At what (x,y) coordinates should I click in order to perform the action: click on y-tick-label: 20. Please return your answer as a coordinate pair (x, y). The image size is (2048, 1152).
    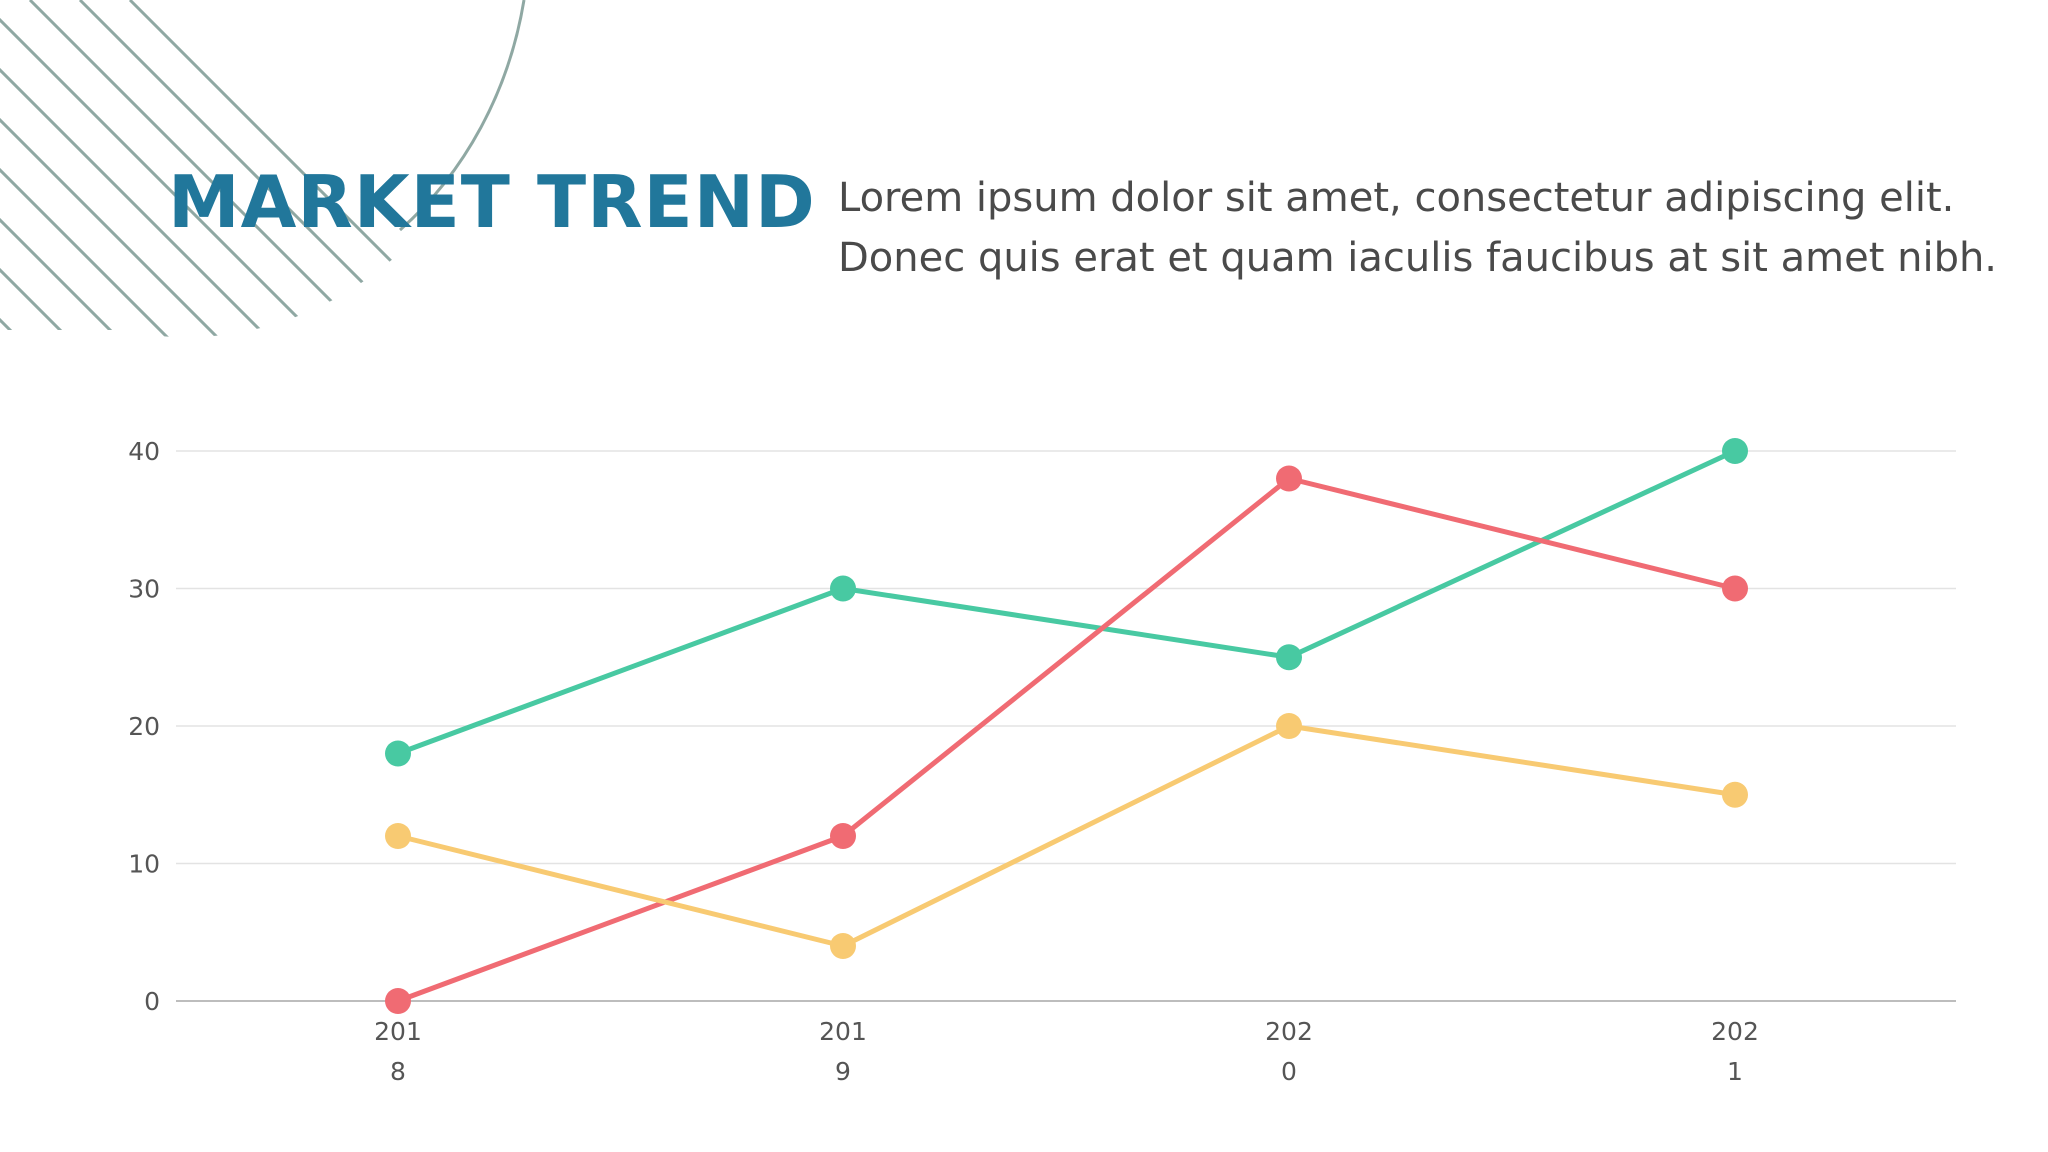
    Looking at the image, I should click on (144, 726).